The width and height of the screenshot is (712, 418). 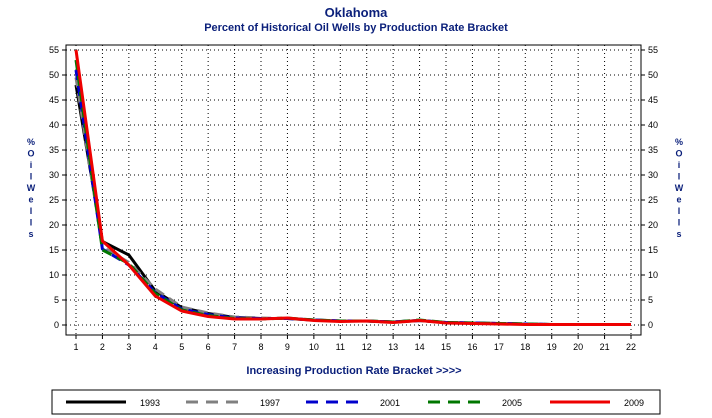 What do you see at coordinates (679, 142) in the screenshot?
I see `y-axis-label-right-char: %` at bounding box center [679, 142].